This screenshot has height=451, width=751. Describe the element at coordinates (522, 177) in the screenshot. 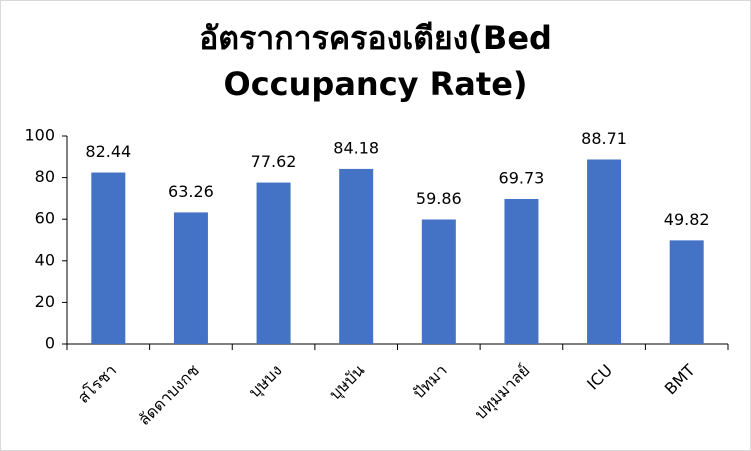

I see `data-label: 69.73` at that location.